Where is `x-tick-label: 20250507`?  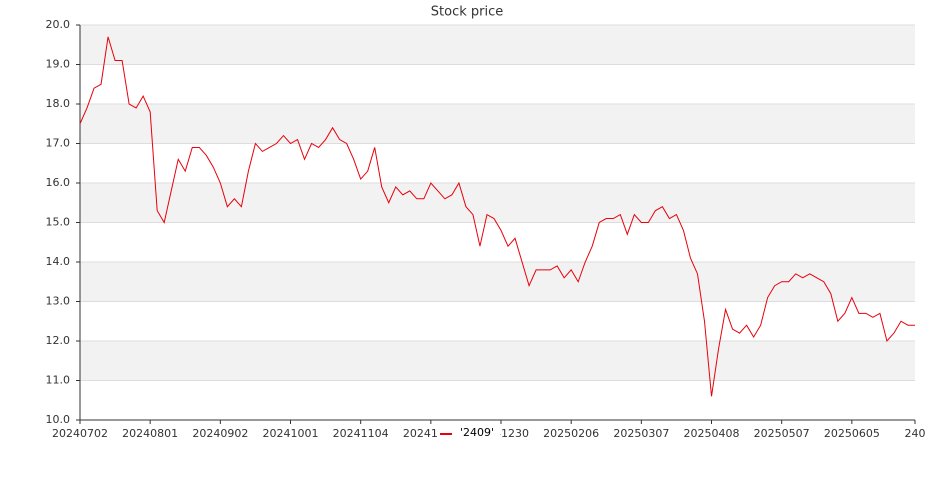 x-tick-label: 20250507 is located at coordinates (782, 433).